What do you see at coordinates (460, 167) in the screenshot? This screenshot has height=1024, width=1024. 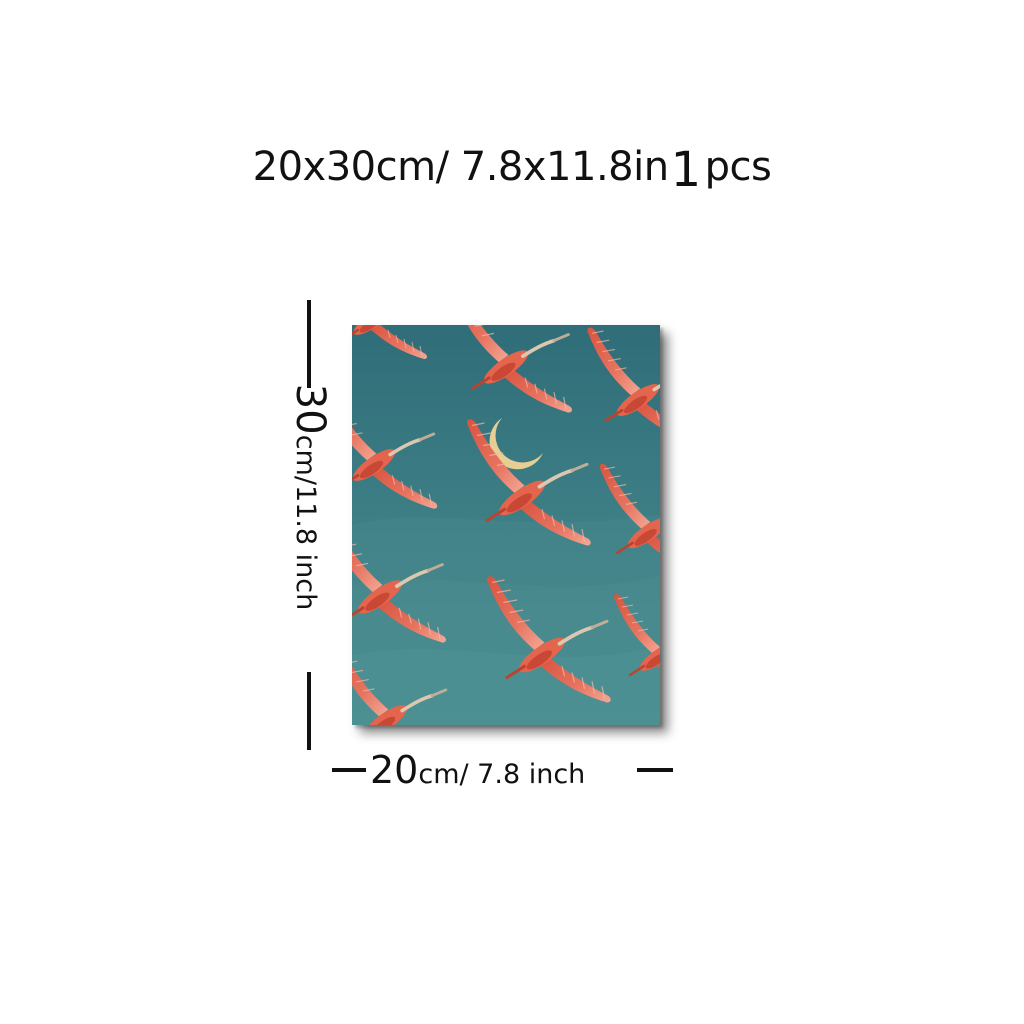 I see `size-text: 20x30cm/ 7.8x11.8in` at bounding box center [460, 167].